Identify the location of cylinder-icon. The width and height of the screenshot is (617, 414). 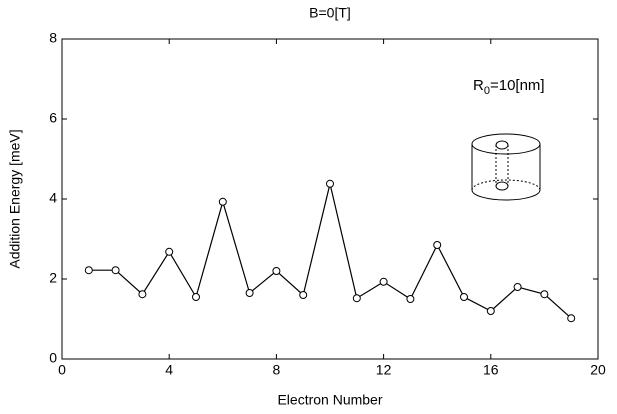
(506, 167).